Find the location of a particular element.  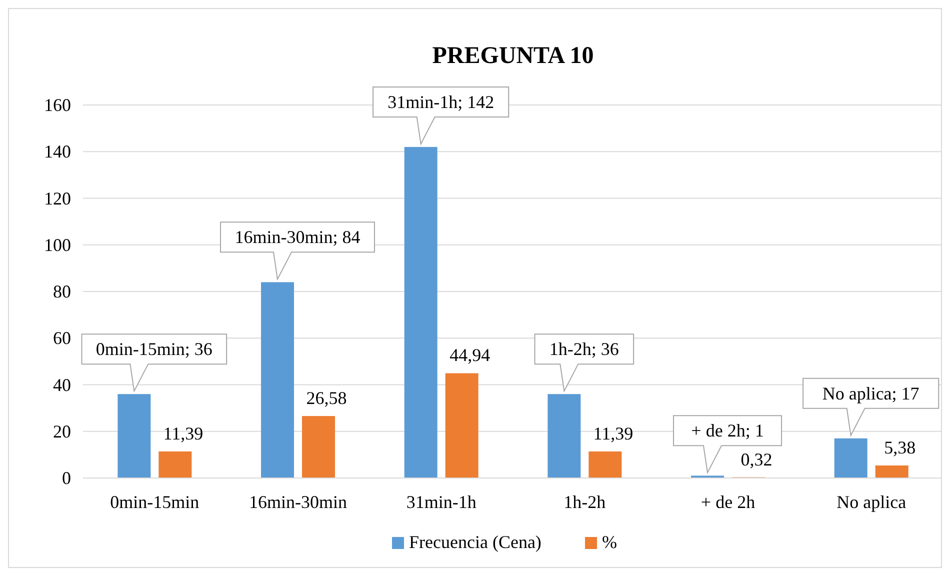

y-tick-label: 120 is located at coordinates (57, 198).